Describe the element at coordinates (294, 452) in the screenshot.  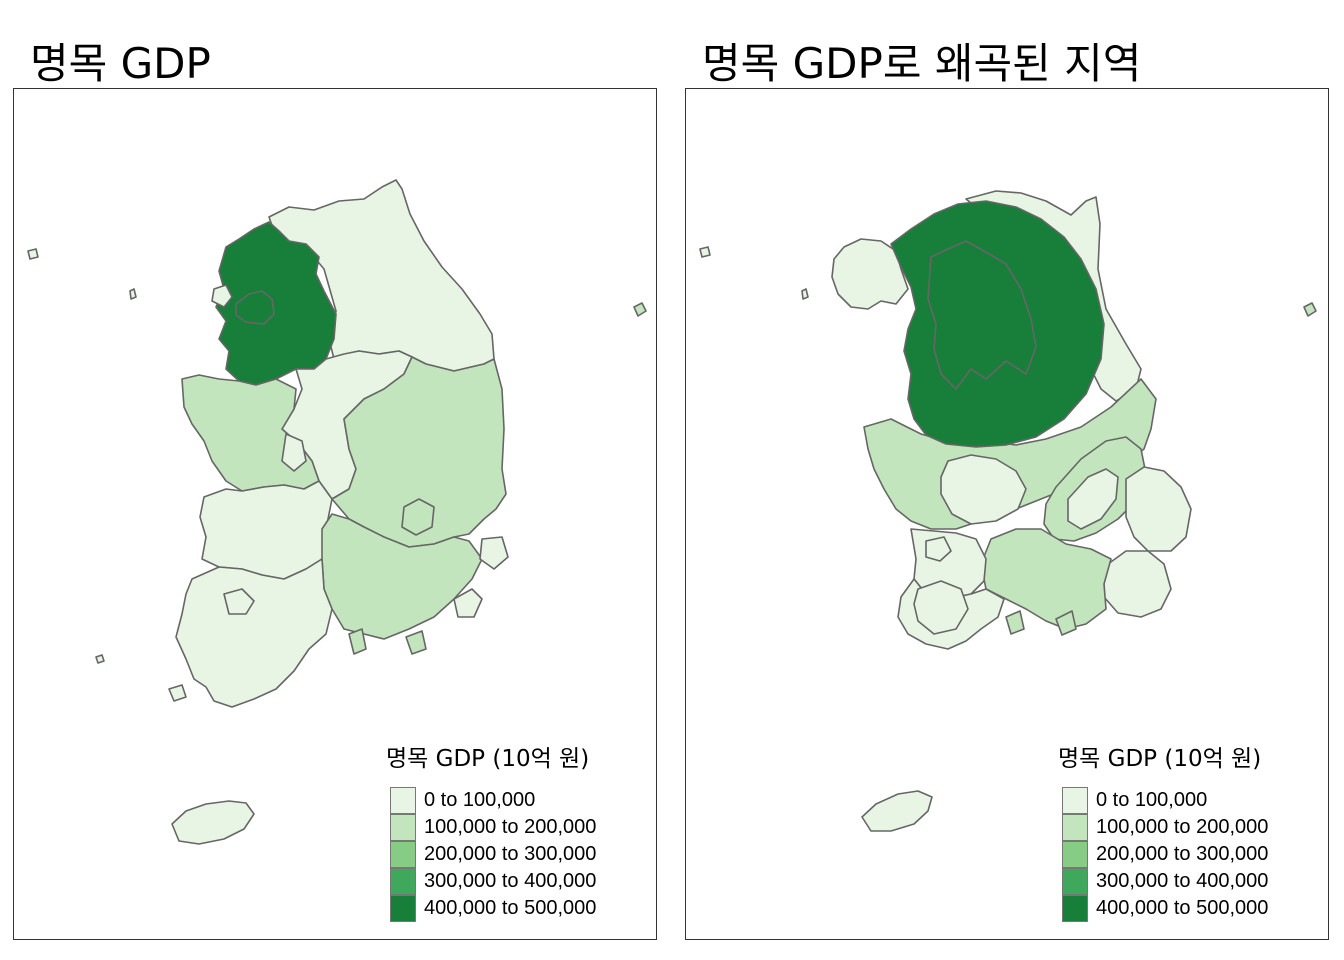
I see `region-daejeon` at that location.